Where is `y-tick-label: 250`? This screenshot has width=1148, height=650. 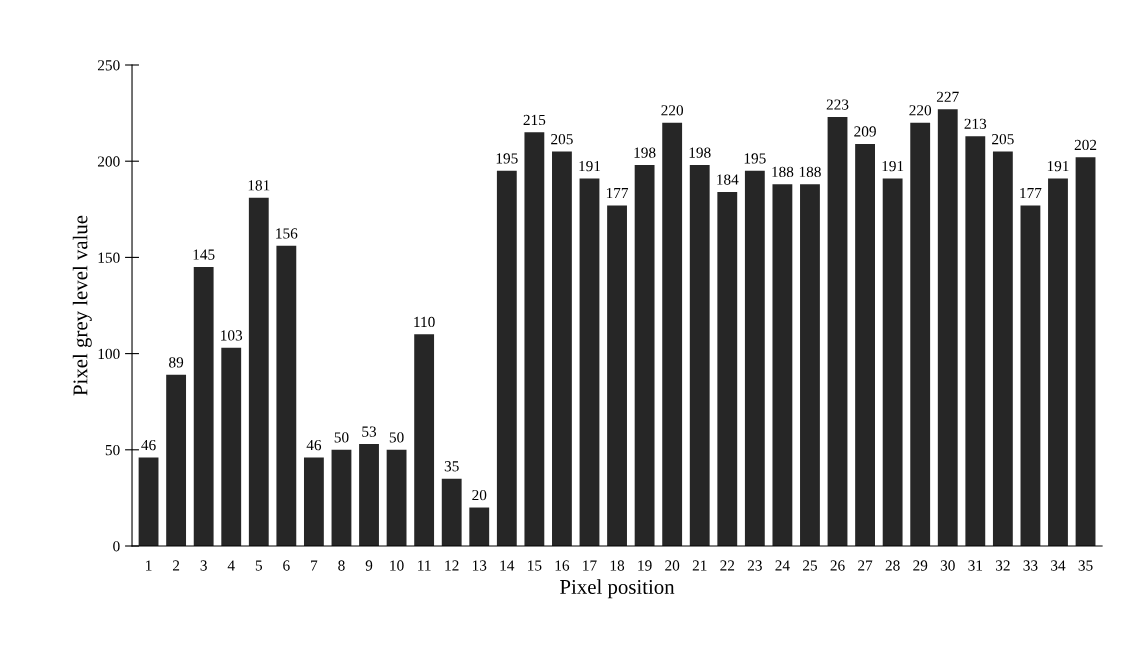 y-tick-label: 250 is located at coordinates (108, 65).